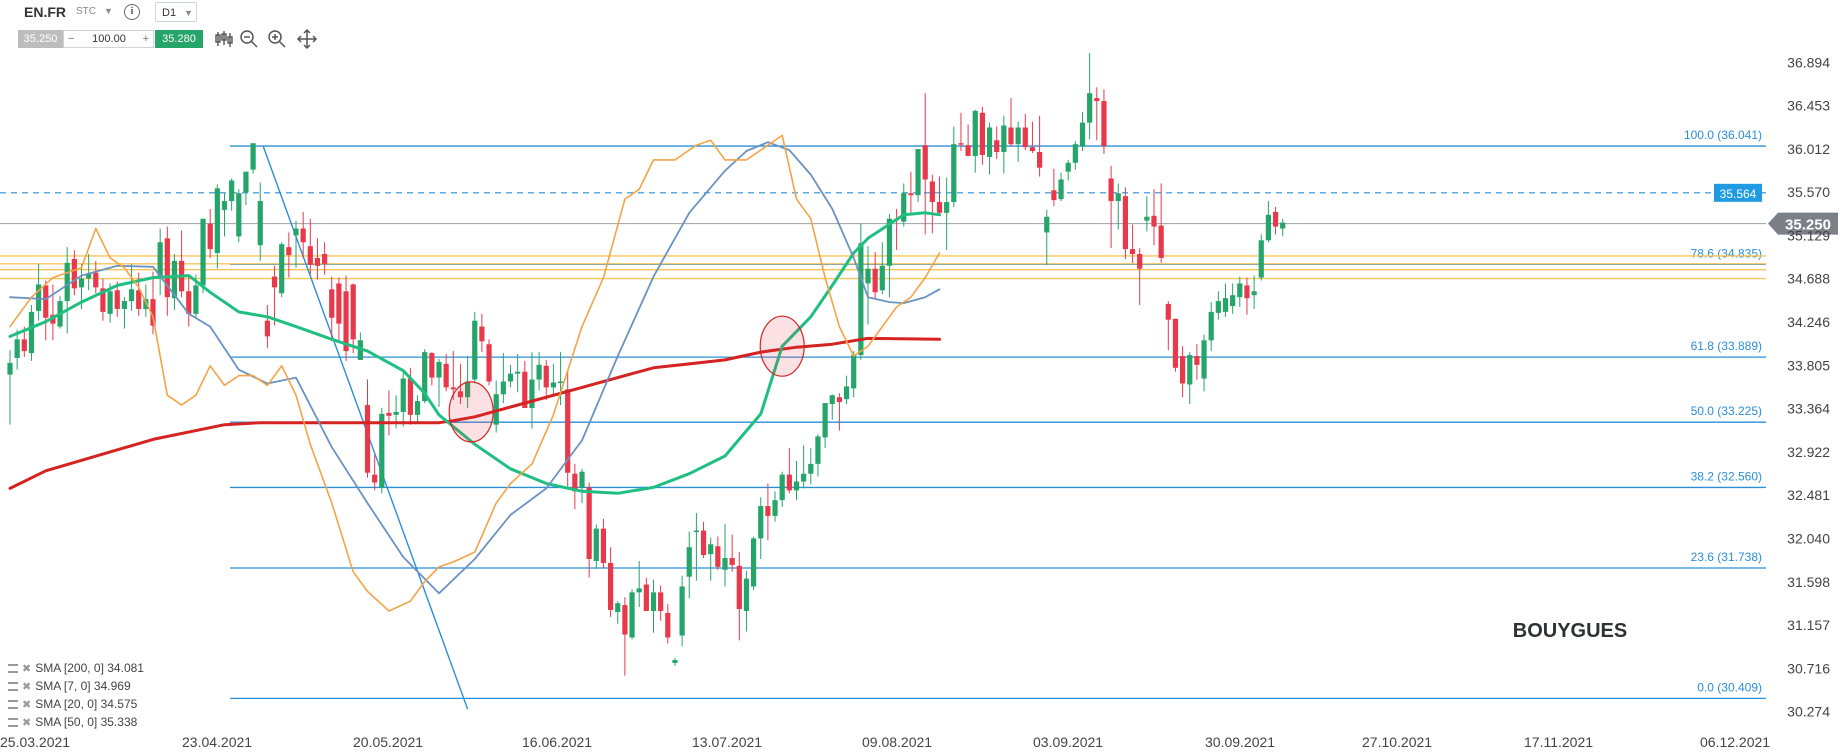 The height and width of the screenshot is (756, 1840). I want to click on crossover-marker, so click(471, 412).